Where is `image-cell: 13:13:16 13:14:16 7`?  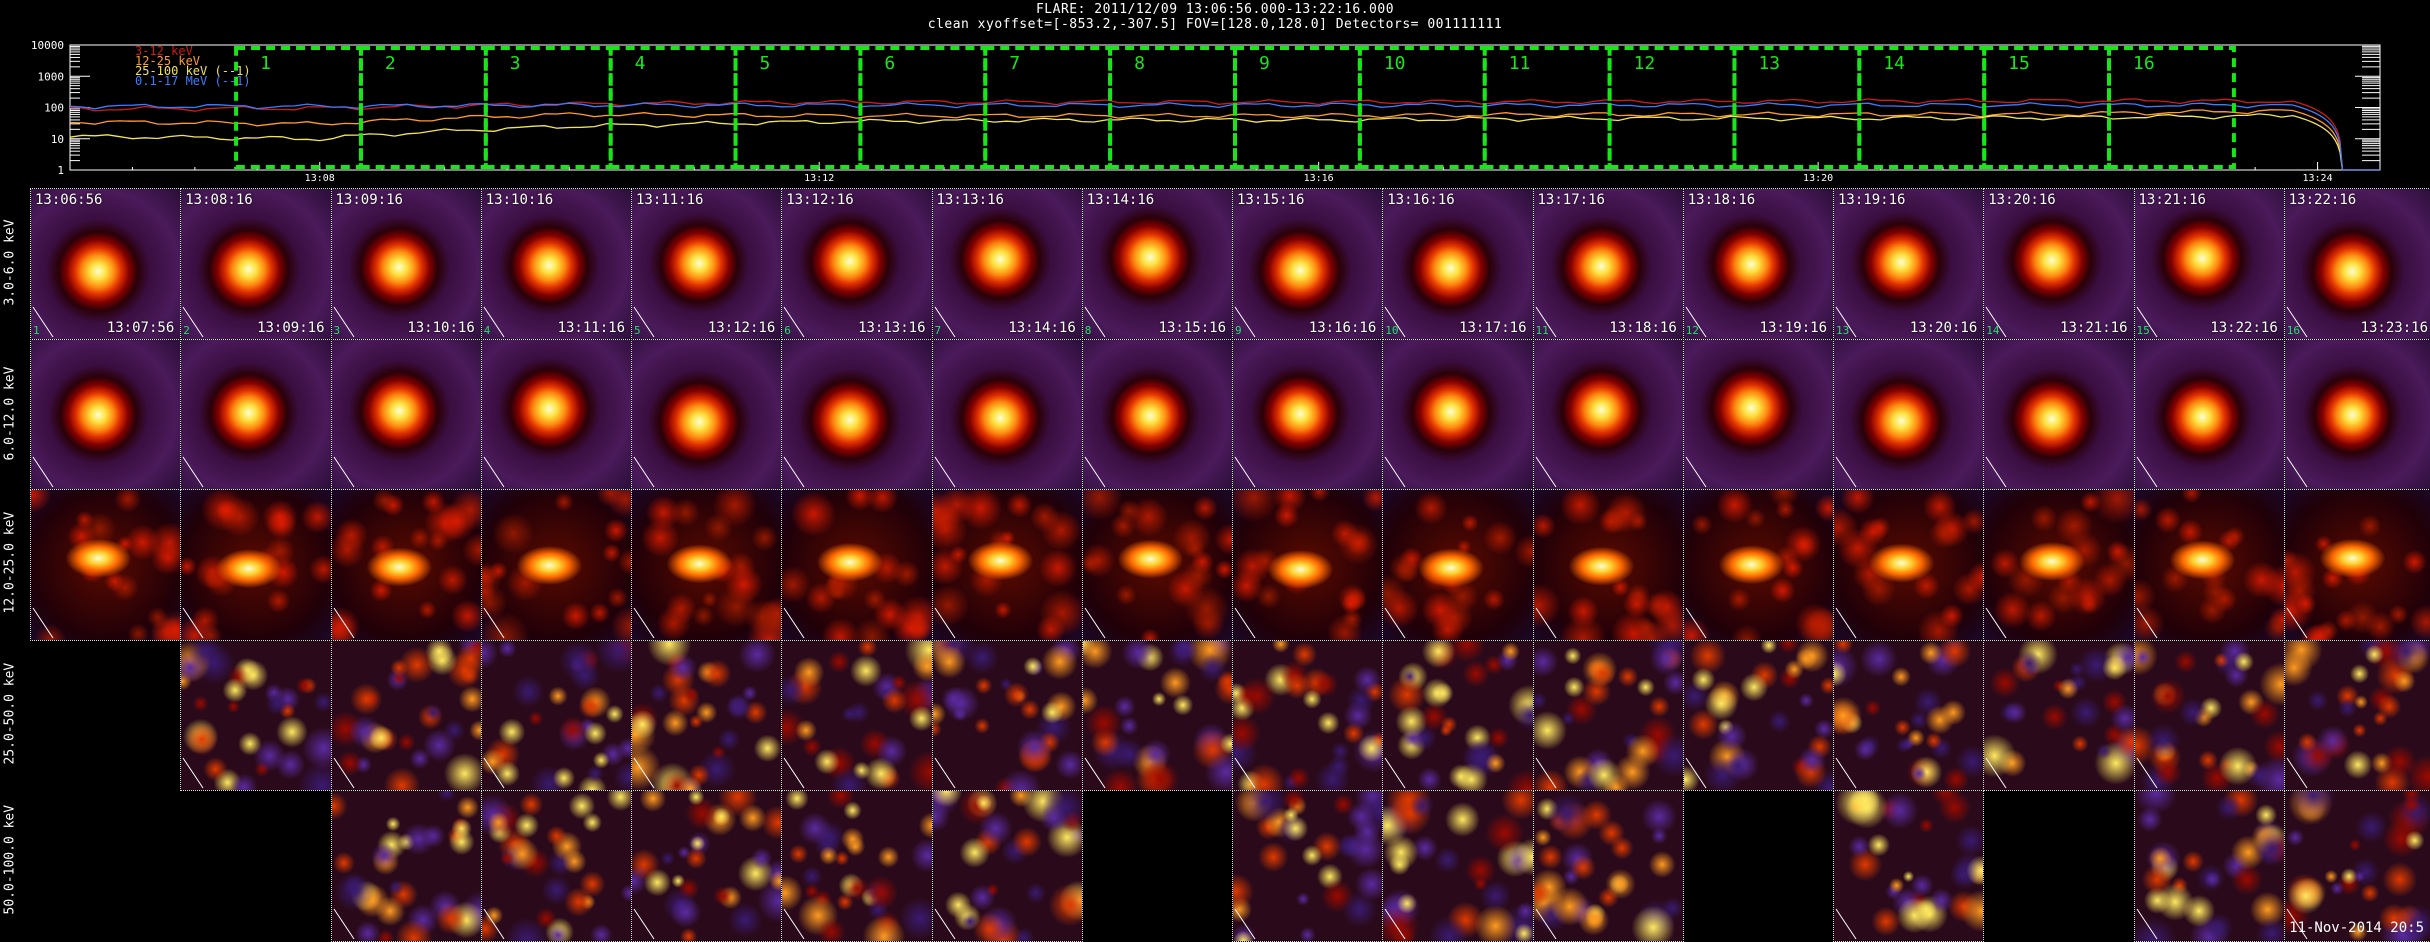
image-cell: 13:13:16 13:14:16 7 is located at coordinates (1007, 264).